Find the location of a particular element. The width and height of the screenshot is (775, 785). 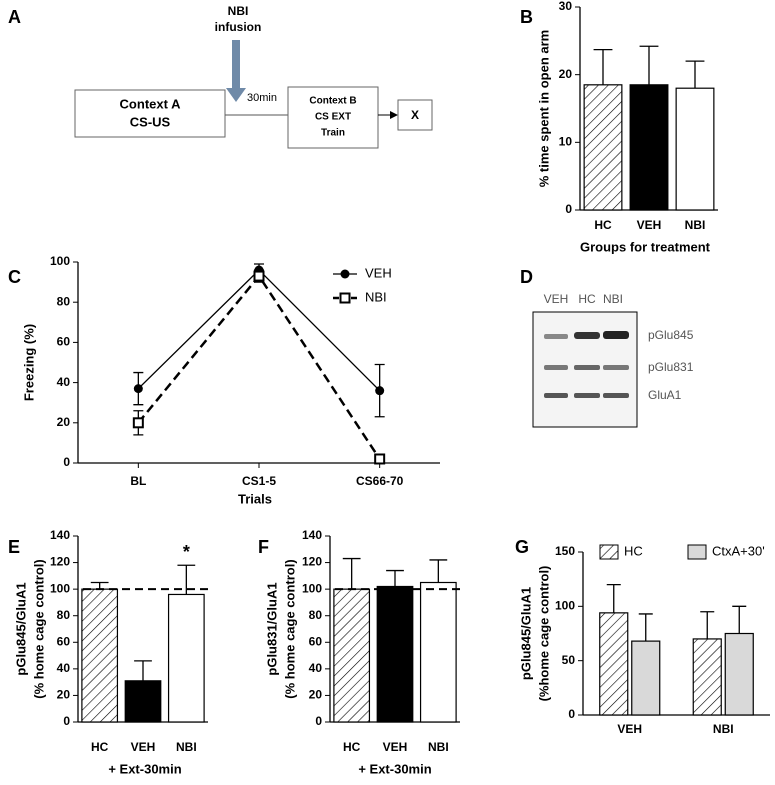

box-text: Context B is located at coordinates (332, 101).